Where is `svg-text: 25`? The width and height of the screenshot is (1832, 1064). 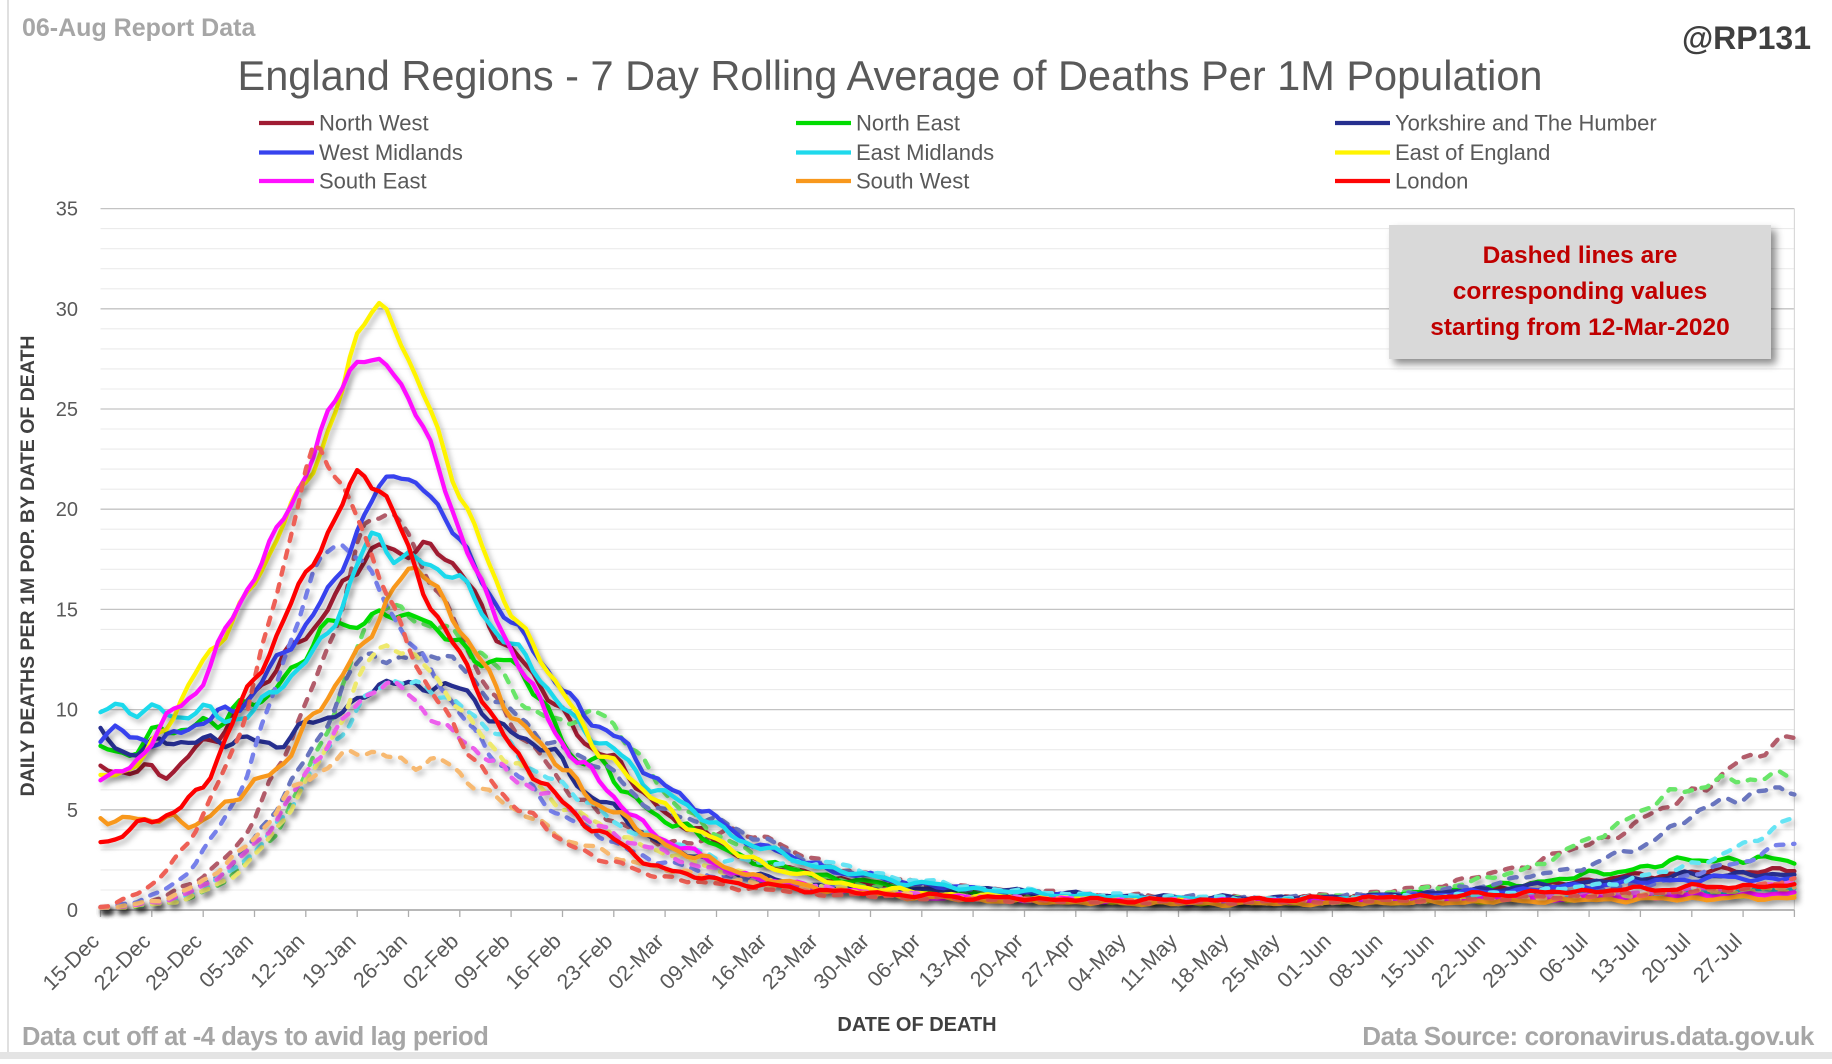
svg-text: 25 is located at coordinates (67, 410).